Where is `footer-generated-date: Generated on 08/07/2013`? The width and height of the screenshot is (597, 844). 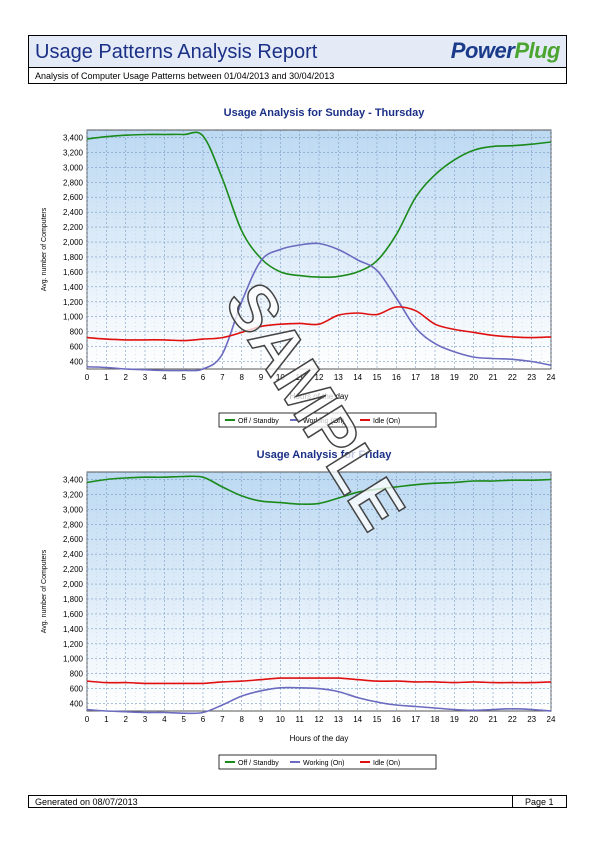 footer-generated-date: Generated on 08/07/2013 is located at coordinates (270, 801).